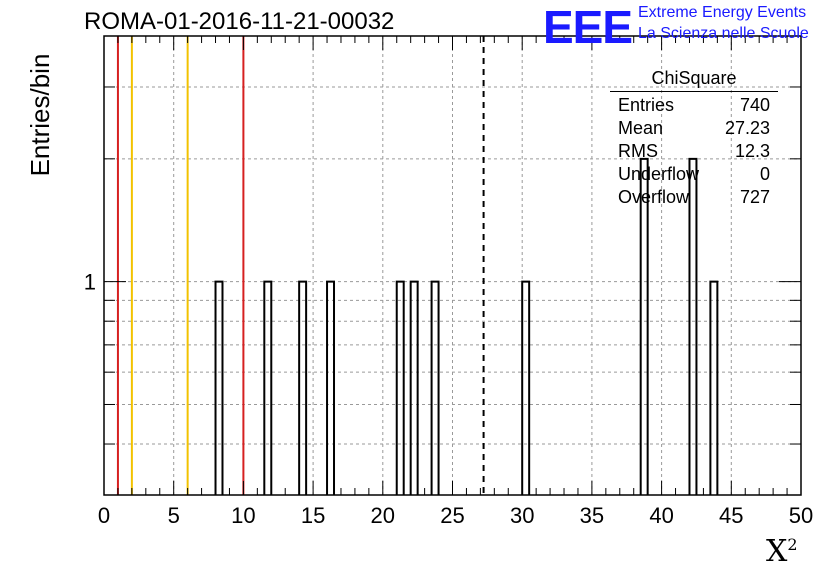 This screenshot has width=836, height=572. What do you see at coordinates (777, 551) in the screenshot?
I see `x-axis-label-text: X` at bounding box center [777, 551].